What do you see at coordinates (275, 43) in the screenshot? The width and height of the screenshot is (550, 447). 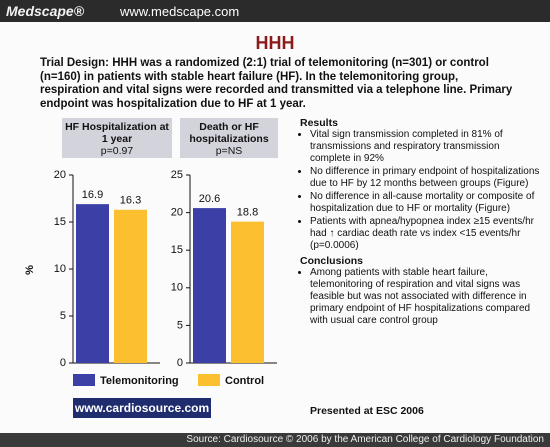 I see `title: HHH` at bounding box center [275, 43].